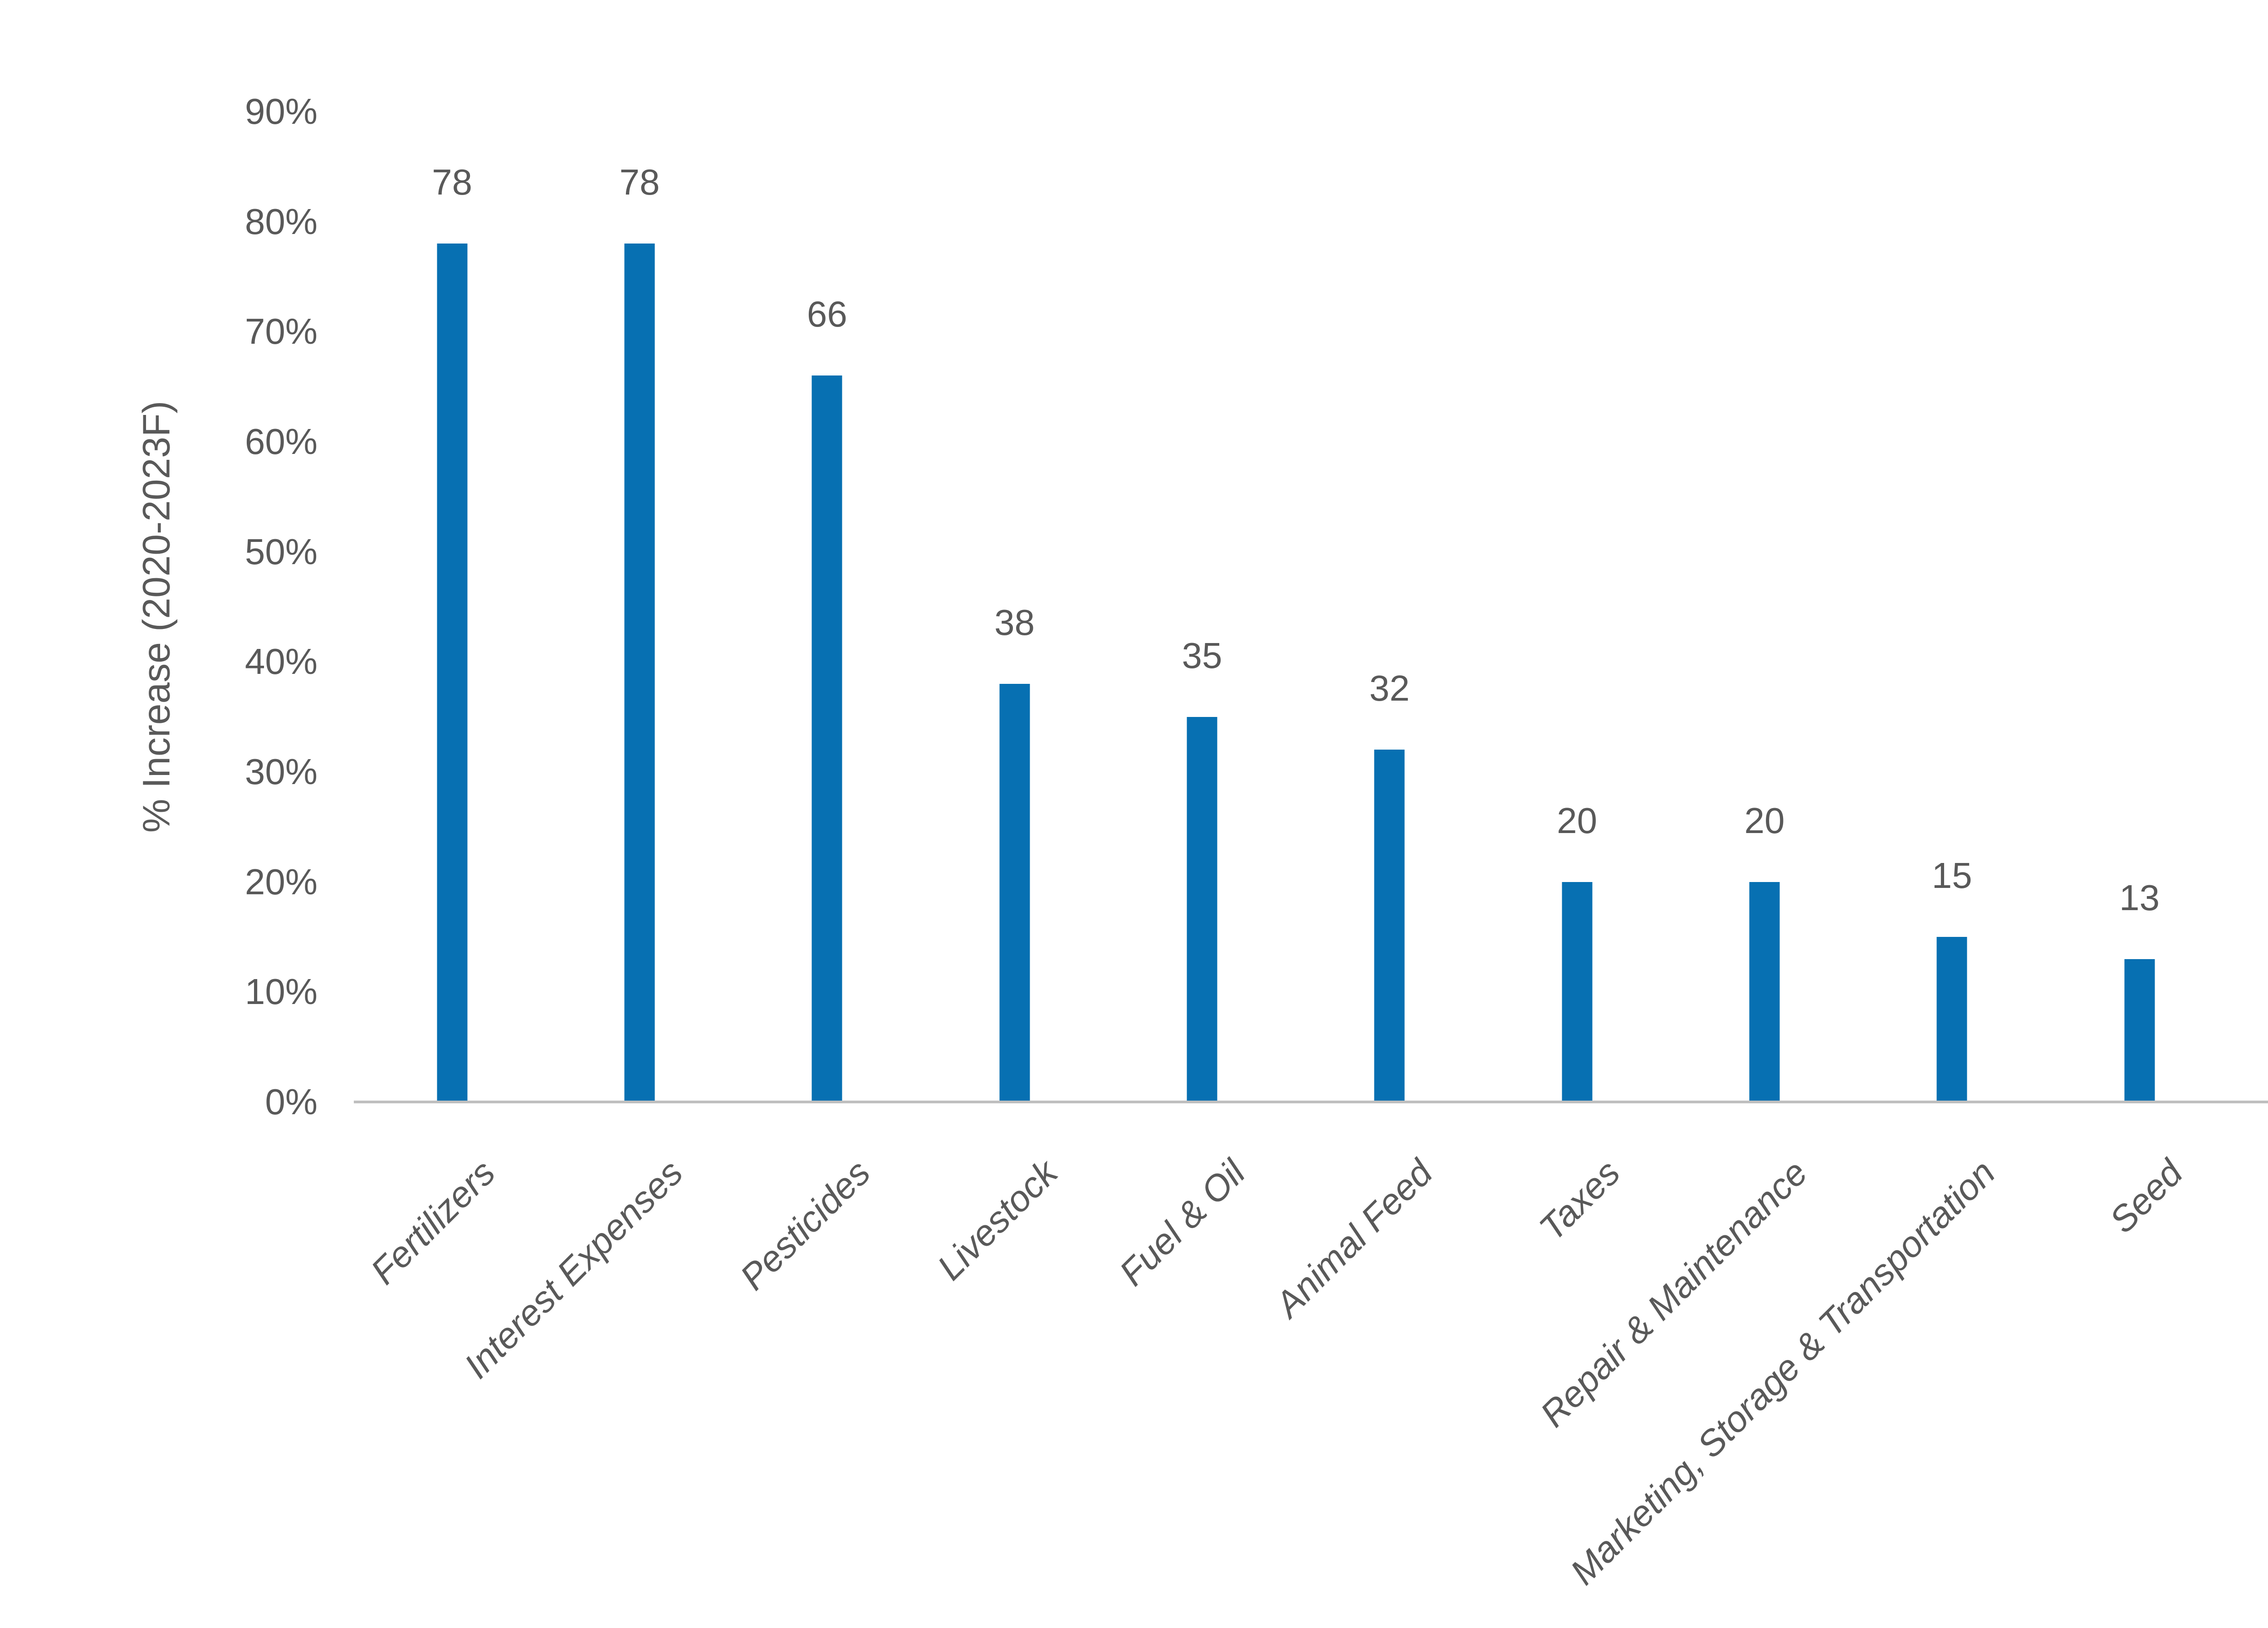 The width and height of the screenshot is (2268, 1628). What do you see at coordinates (2251, 607) in the screenshot?
I see `bar-slot: 12Labor` at bounding box center [2251, 607].